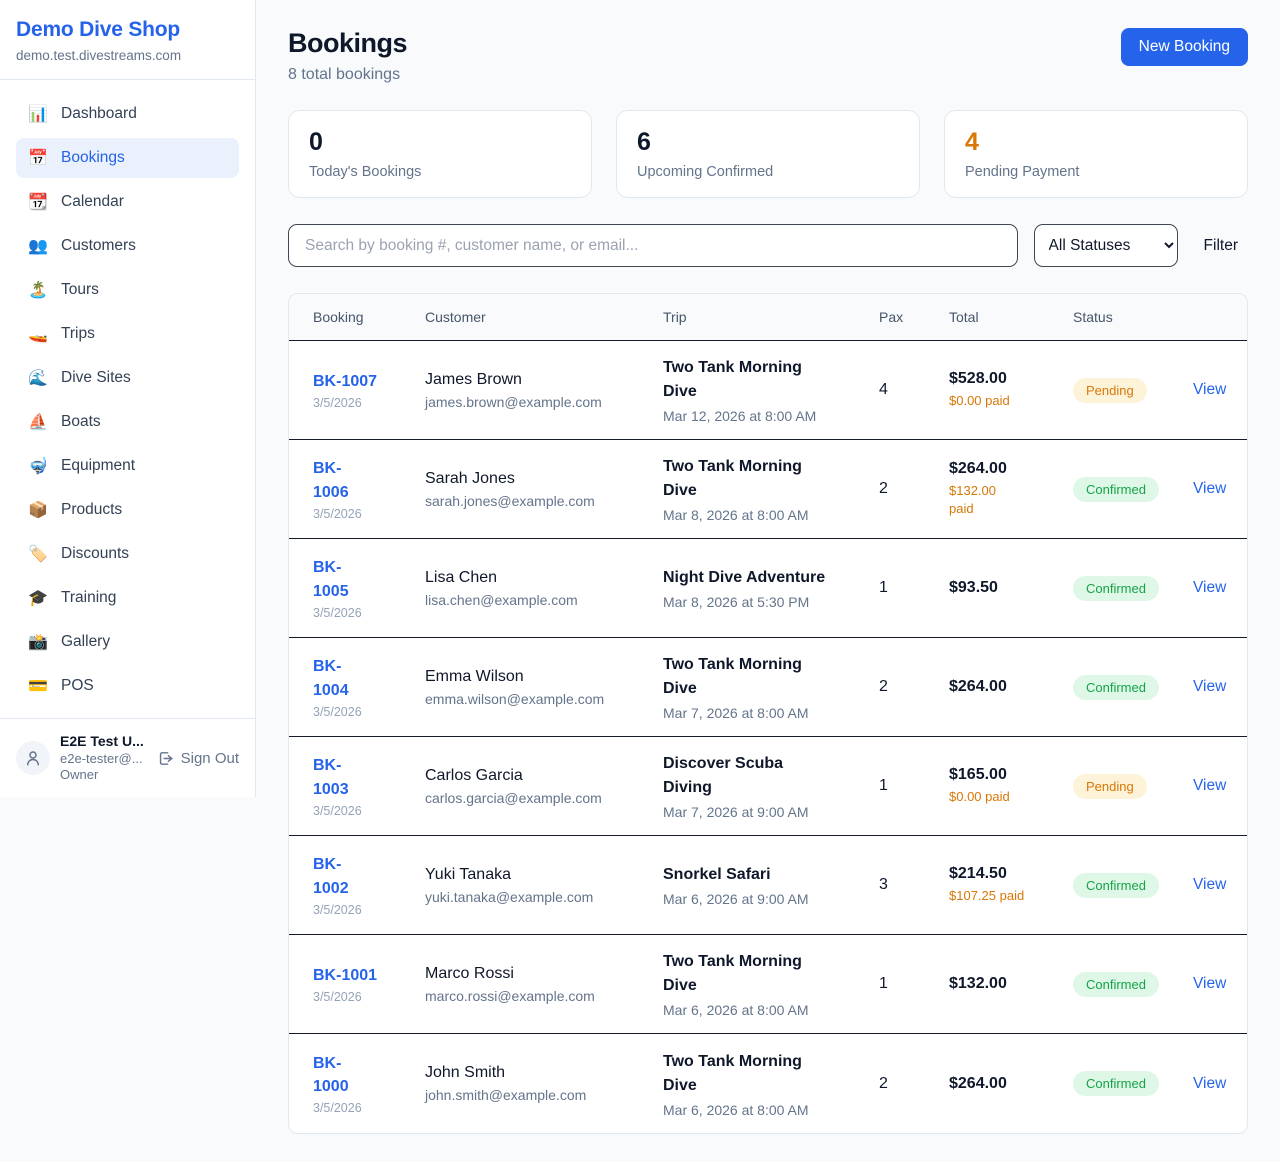 This screenshot has height=1162, width=1280. I want to click on package-icon: 📦, so click(38, 510).